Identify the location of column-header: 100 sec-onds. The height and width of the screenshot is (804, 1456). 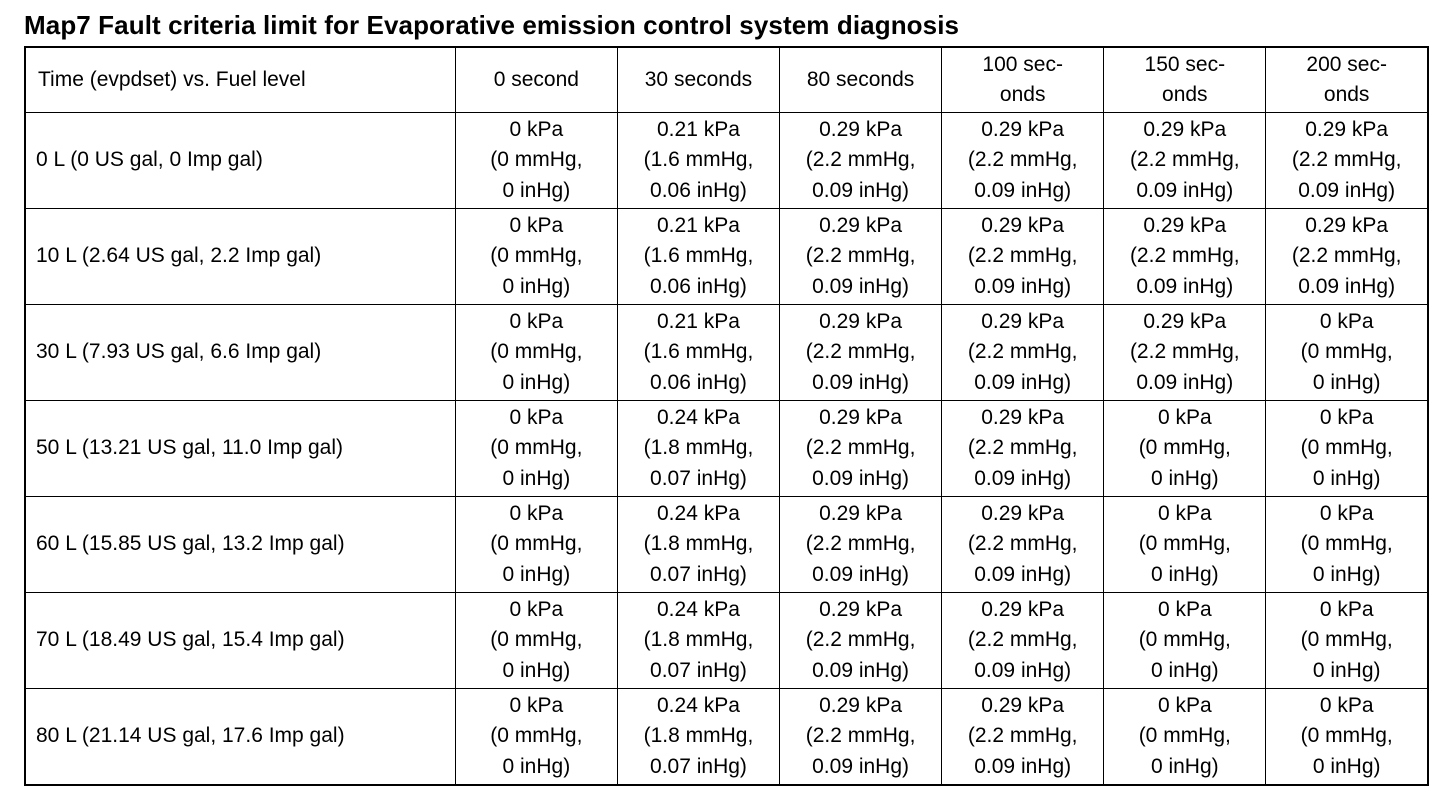
(1023, 79).